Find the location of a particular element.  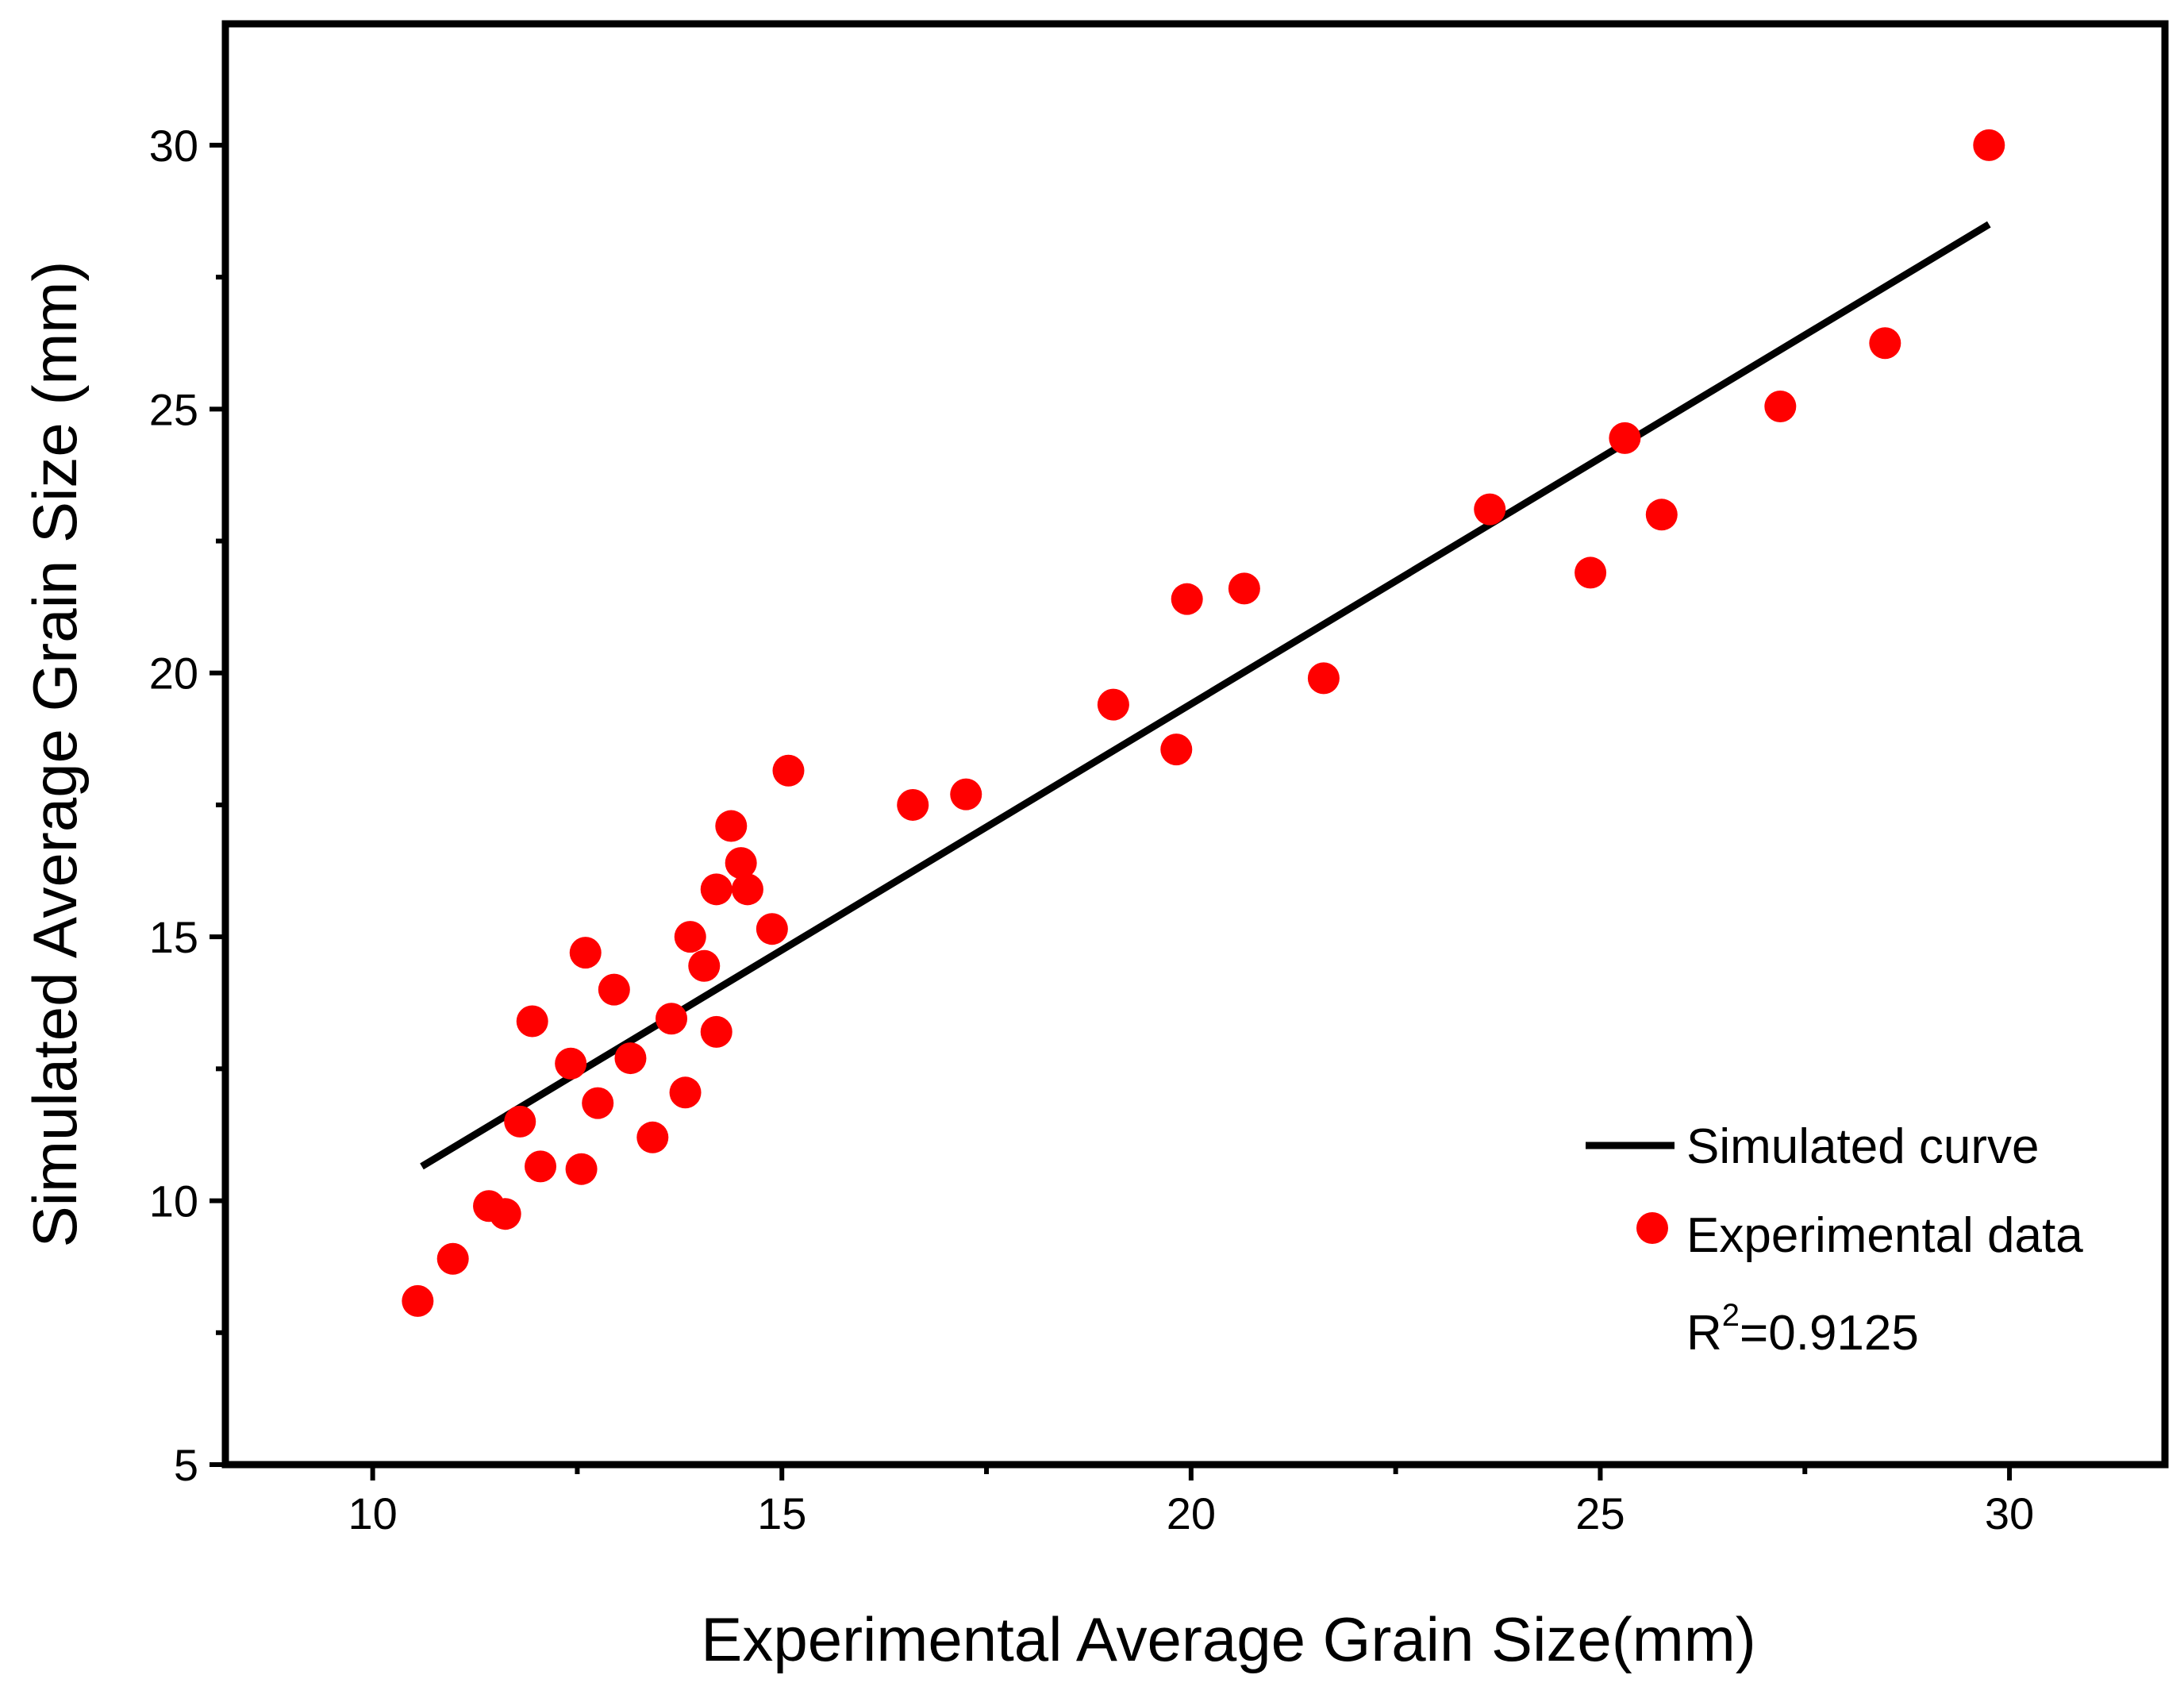

y-tick-label: 20 is located at coordinates (173, 674).